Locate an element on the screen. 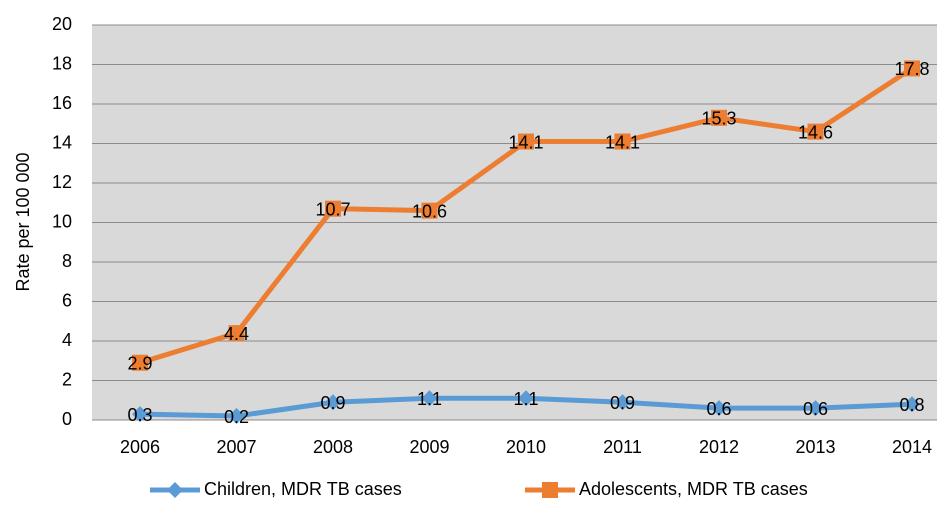  y-tick-label: 10 is located at coordinates (62, 221).